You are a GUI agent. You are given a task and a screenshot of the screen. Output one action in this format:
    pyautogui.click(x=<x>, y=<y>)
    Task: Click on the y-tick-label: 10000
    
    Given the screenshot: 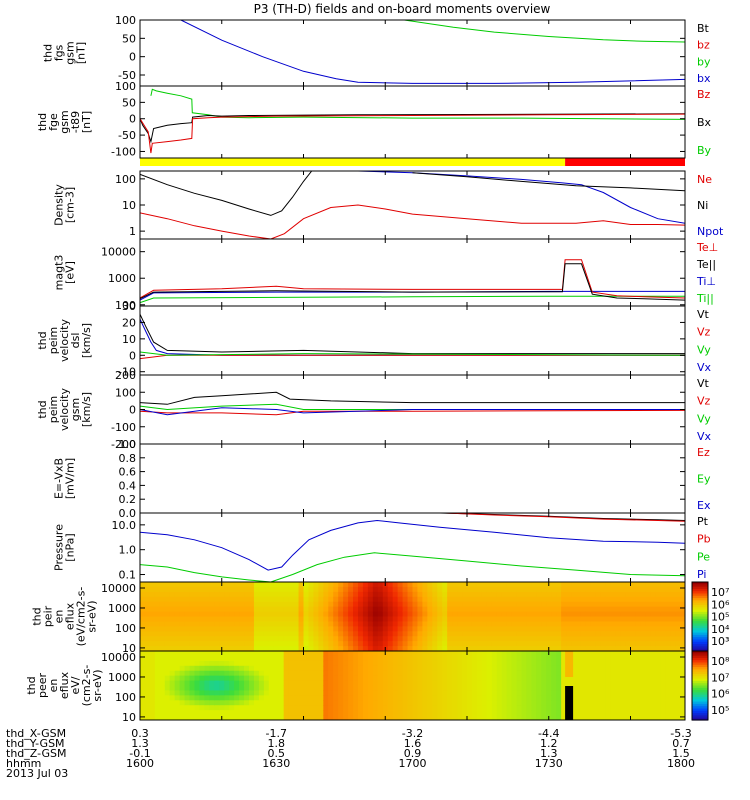 What is the action you would take?
    pyautogui.click(x=118, y=252)
    